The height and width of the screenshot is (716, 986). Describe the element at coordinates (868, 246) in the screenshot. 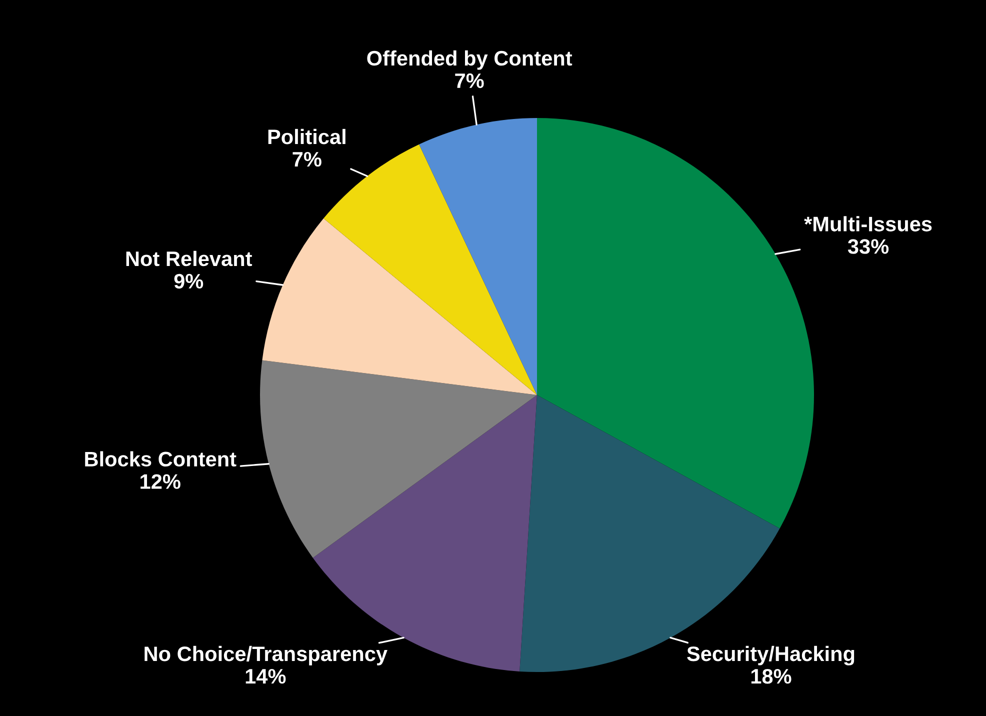

I see `data-label: 33%` at that location.